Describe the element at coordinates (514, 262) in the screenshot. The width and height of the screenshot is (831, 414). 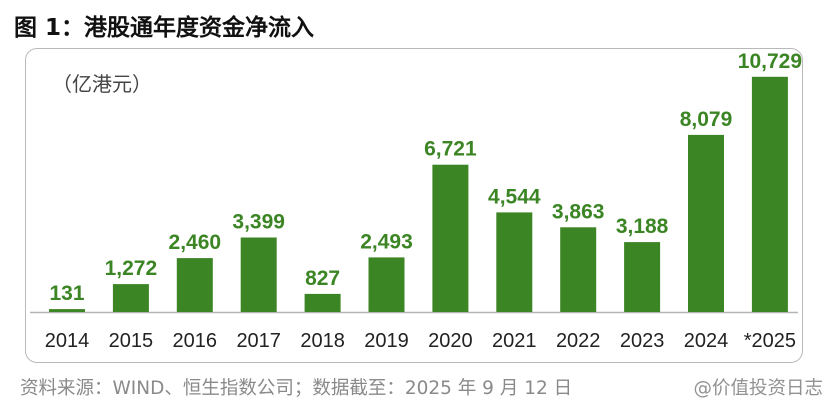
I see `bar-2021` at that location.